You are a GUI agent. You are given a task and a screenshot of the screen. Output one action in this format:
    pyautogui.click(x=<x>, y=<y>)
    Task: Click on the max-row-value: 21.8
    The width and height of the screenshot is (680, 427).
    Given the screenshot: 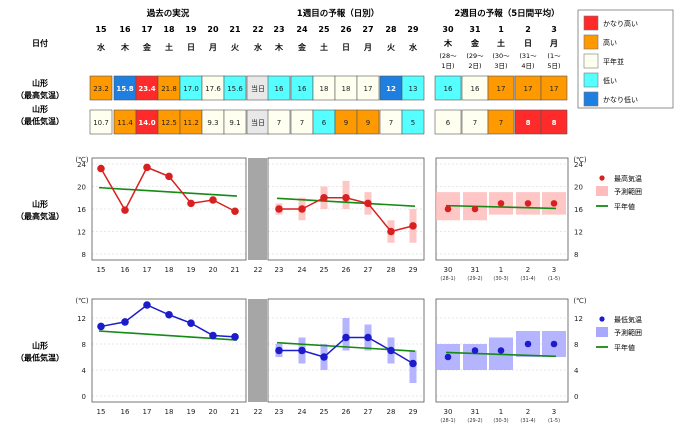 What is the action you would take?
    pyautogui.click(x=169, y=89)
    